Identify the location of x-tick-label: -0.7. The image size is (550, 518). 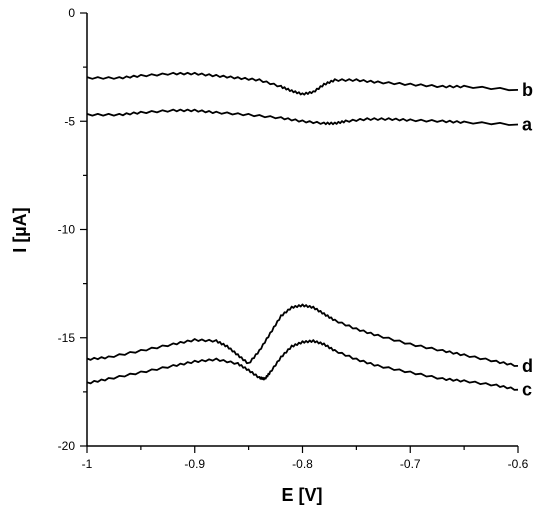
(410, 464).